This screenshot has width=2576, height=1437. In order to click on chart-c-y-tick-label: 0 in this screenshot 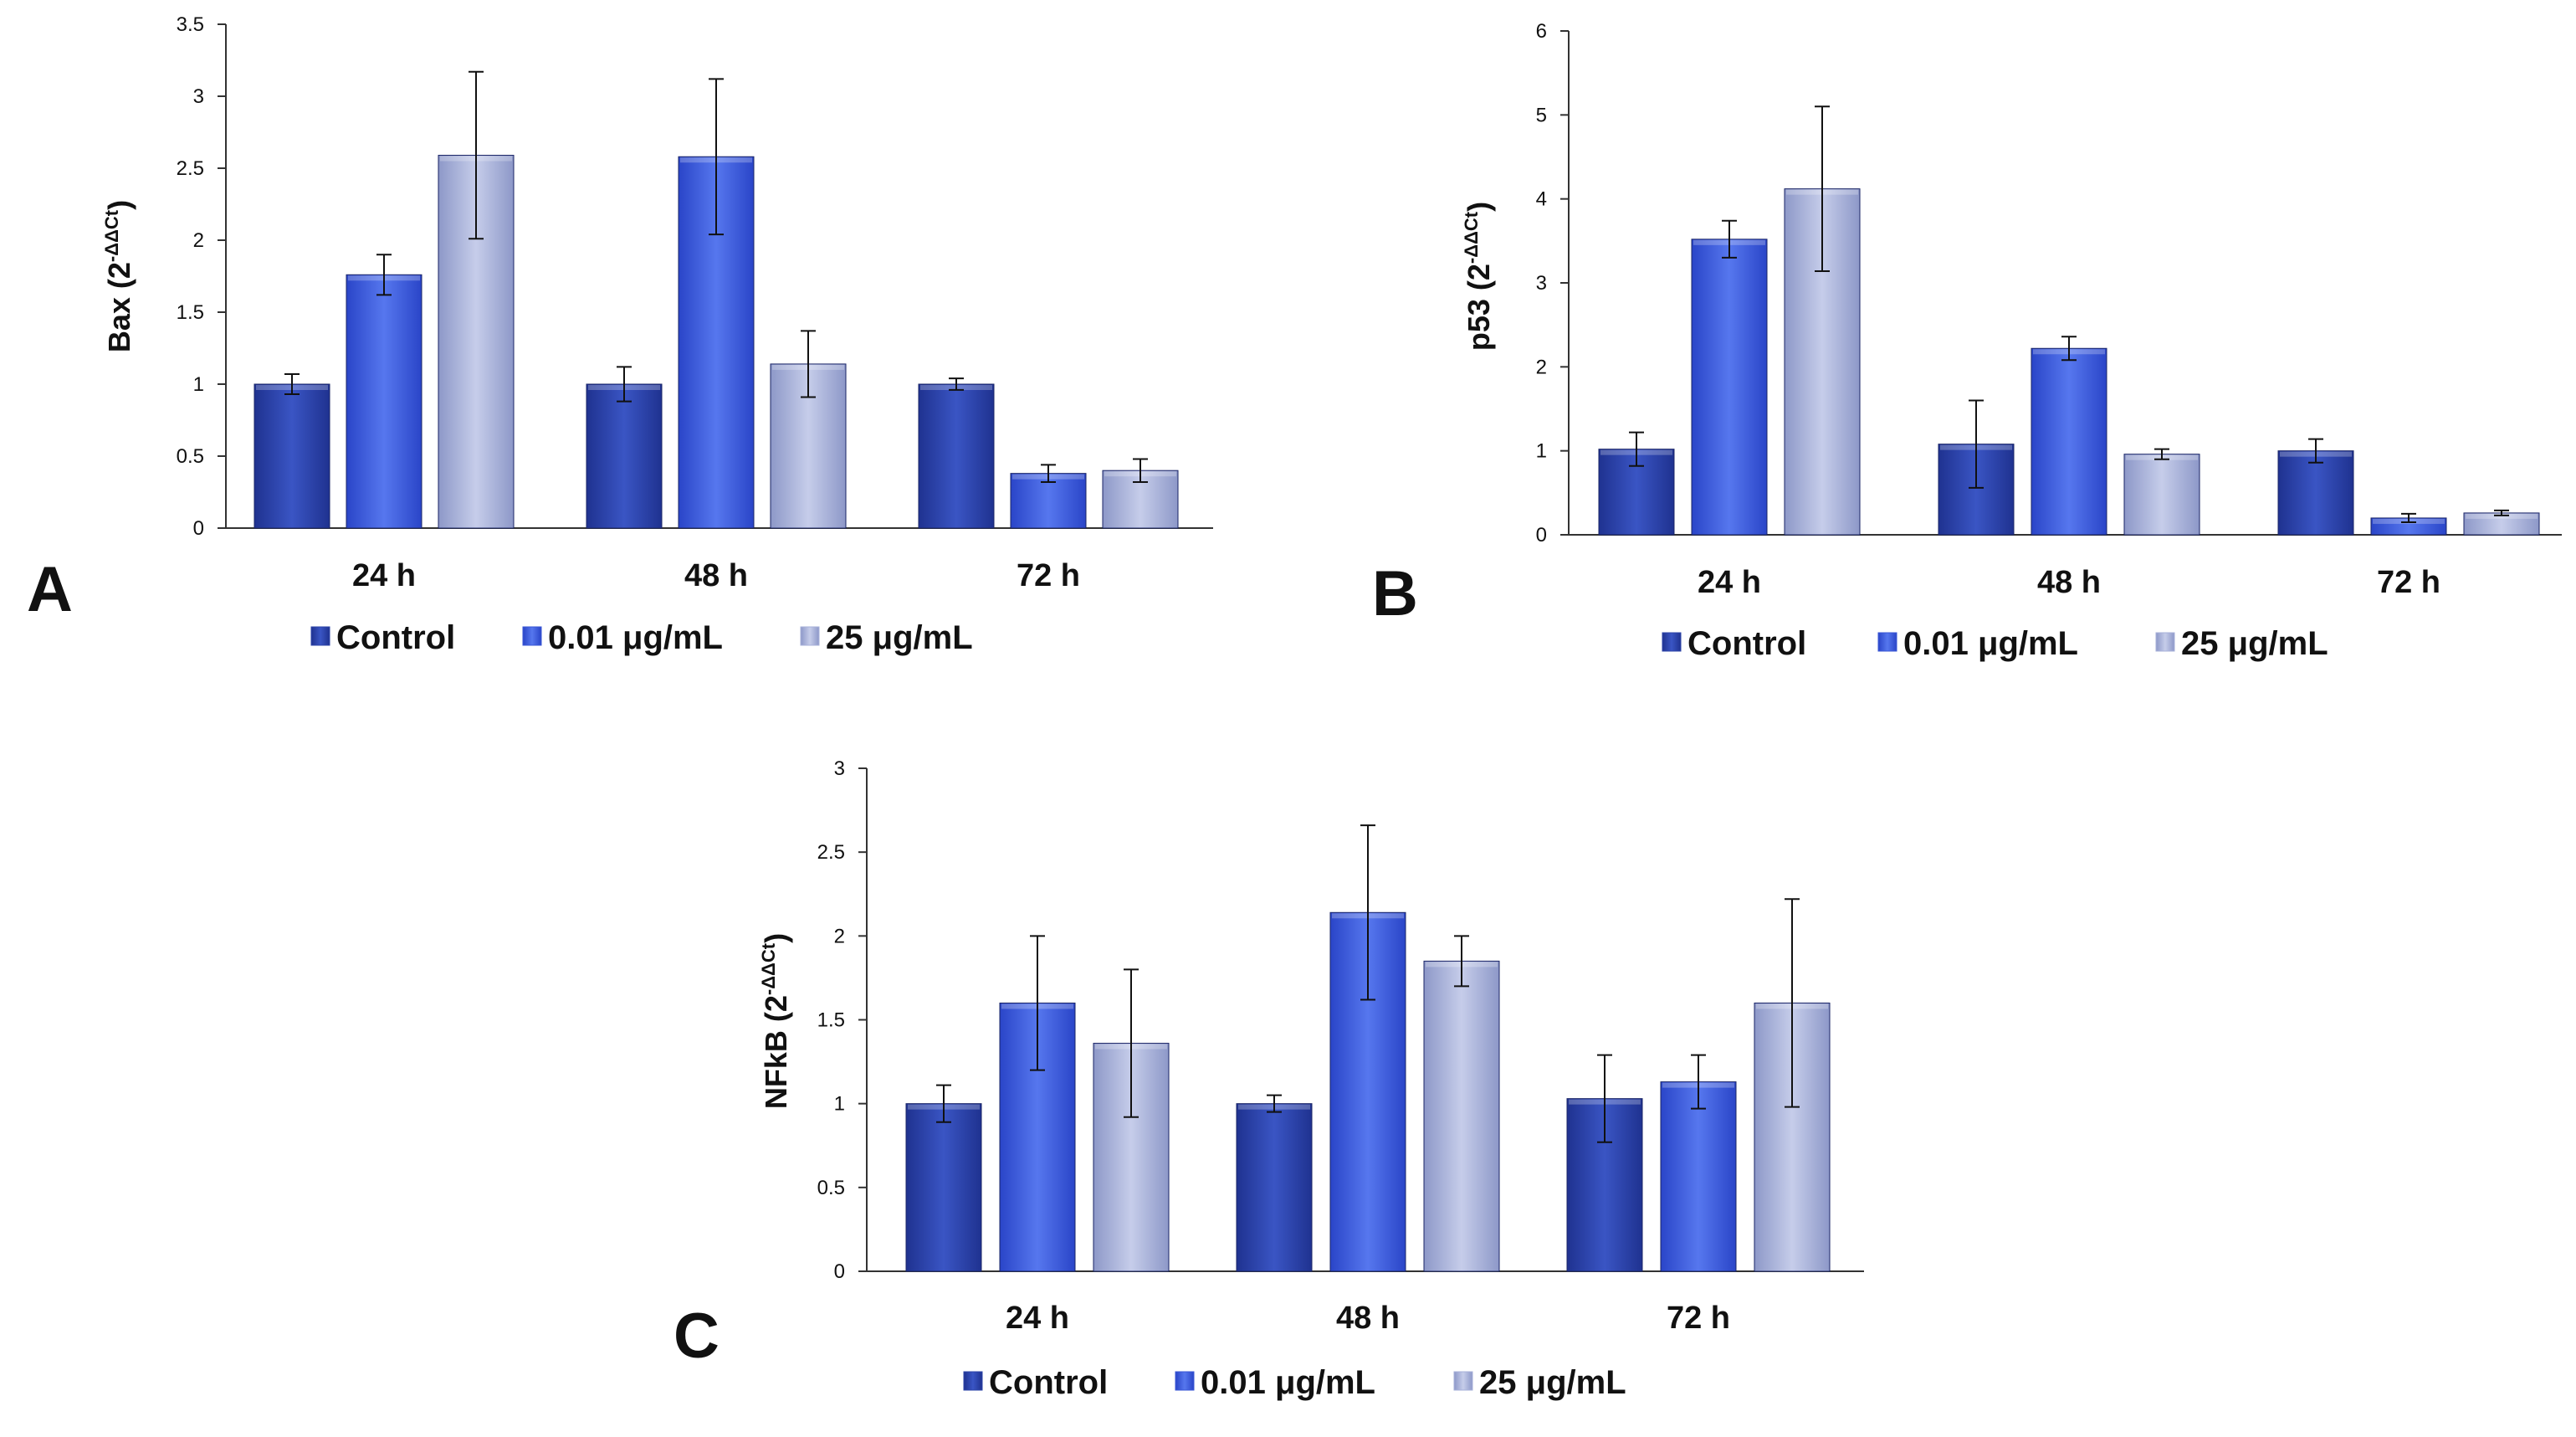, I will do `click(840, 1271)`.